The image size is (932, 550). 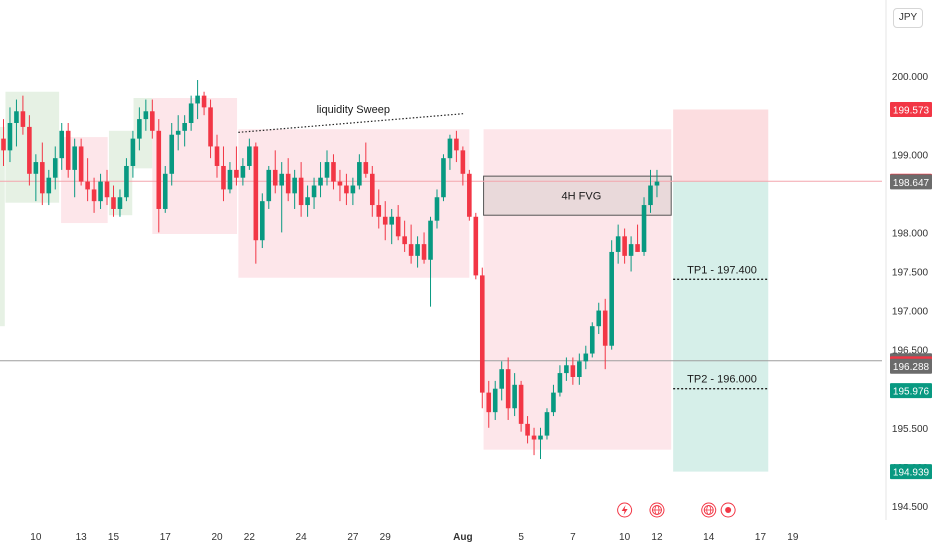 I want to click on dot-glyph, so click(x=728, y=510).